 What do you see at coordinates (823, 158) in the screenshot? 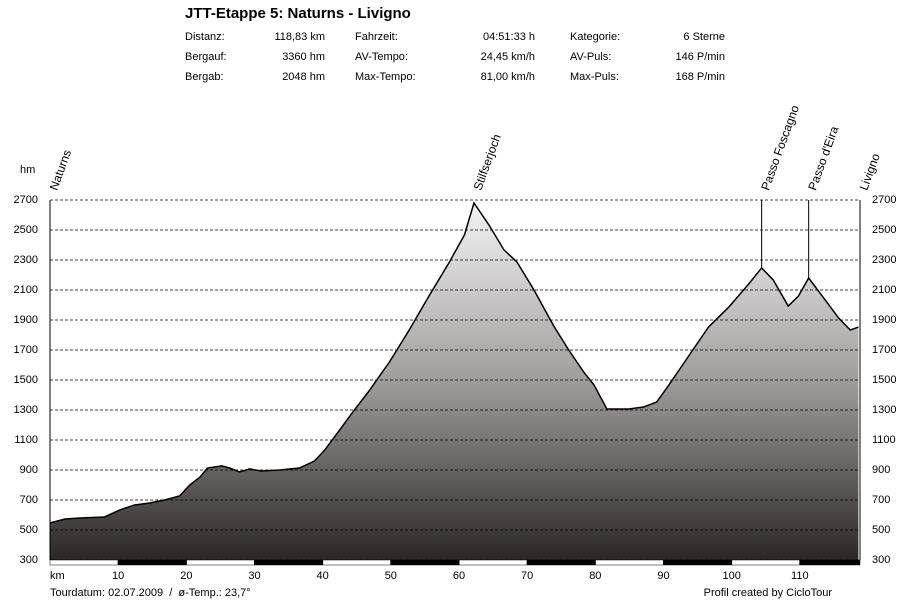
I see `annotation: Passo d'Eira` at bounding box center [823, 158].